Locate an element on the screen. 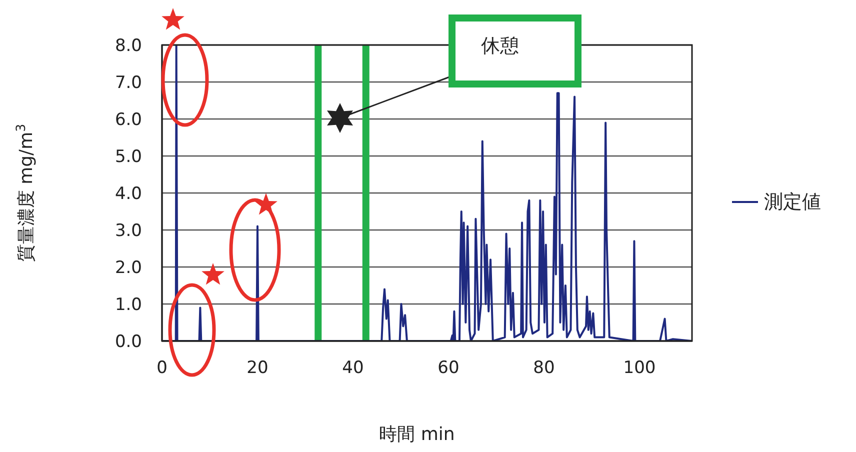 This screenshot has width=856, height=452. y-tick-label: 2.0 is located at coordinates (128, 268).